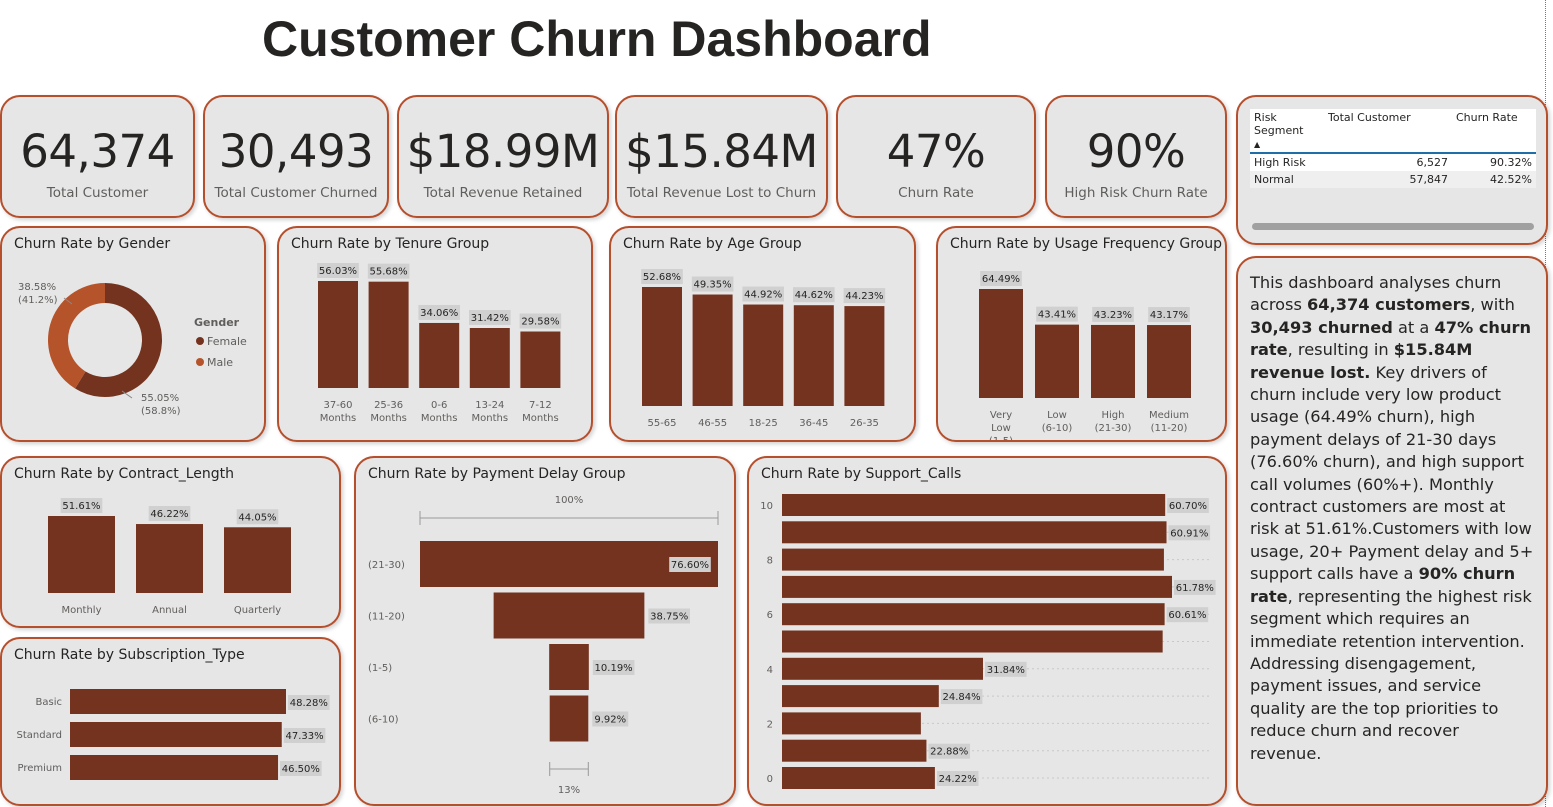 This screenshot has height=807, width=1553. I want to click on data-label: 22.88%, so click(949, 752).